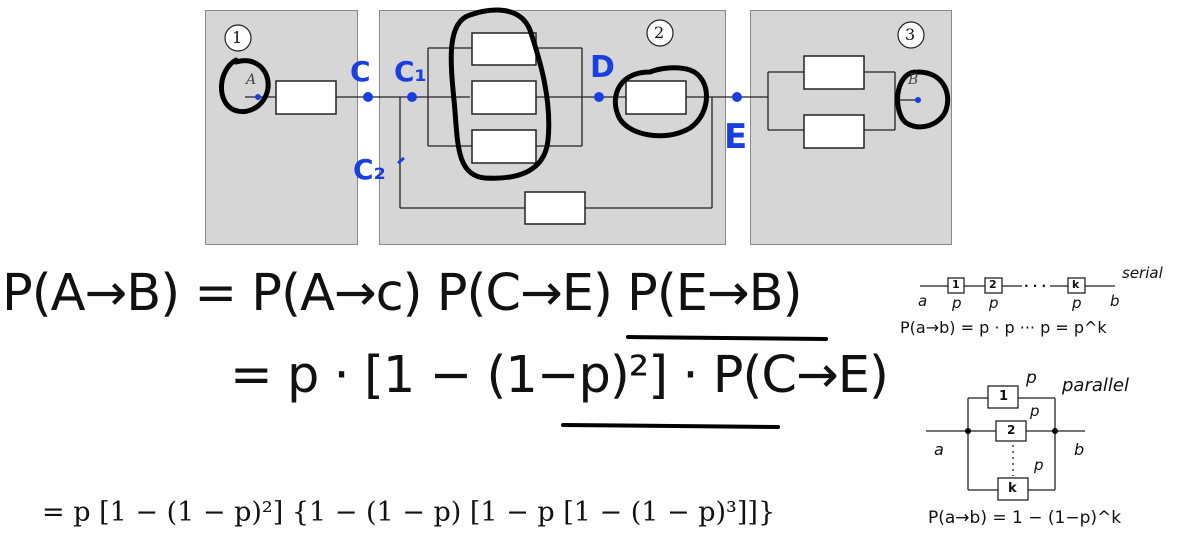 The height and width of the screenshot is (553, 1183). I want to click on circle-mark-a, so click(245, 85).